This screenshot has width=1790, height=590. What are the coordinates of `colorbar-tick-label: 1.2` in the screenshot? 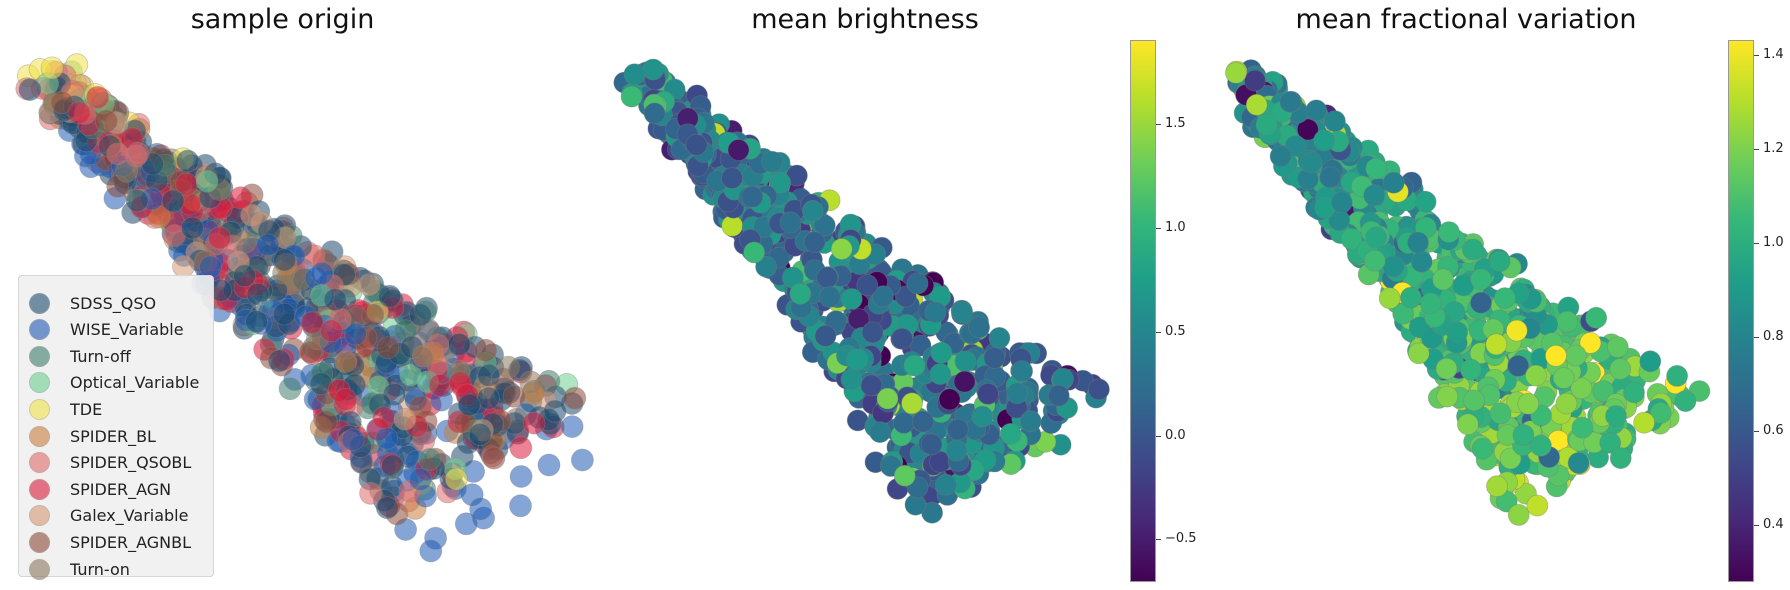 It's located at (1773, 148).